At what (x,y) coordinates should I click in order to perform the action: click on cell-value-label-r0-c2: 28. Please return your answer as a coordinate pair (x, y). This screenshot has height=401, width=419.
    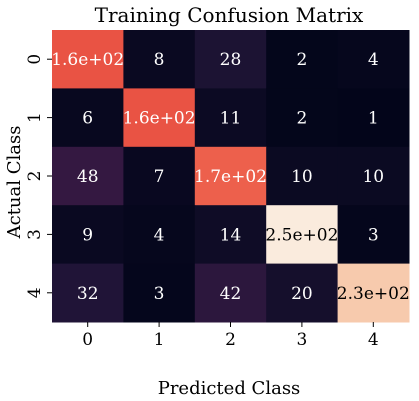
    Looking at the image, I should click on (231, 60).